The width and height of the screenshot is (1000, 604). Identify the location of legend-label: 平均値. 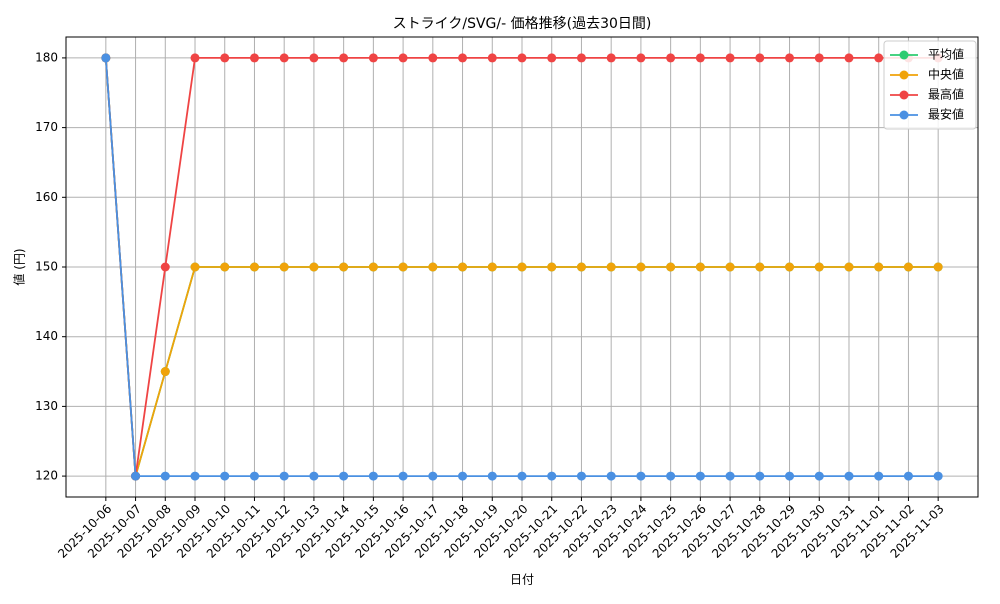
(946, 54).